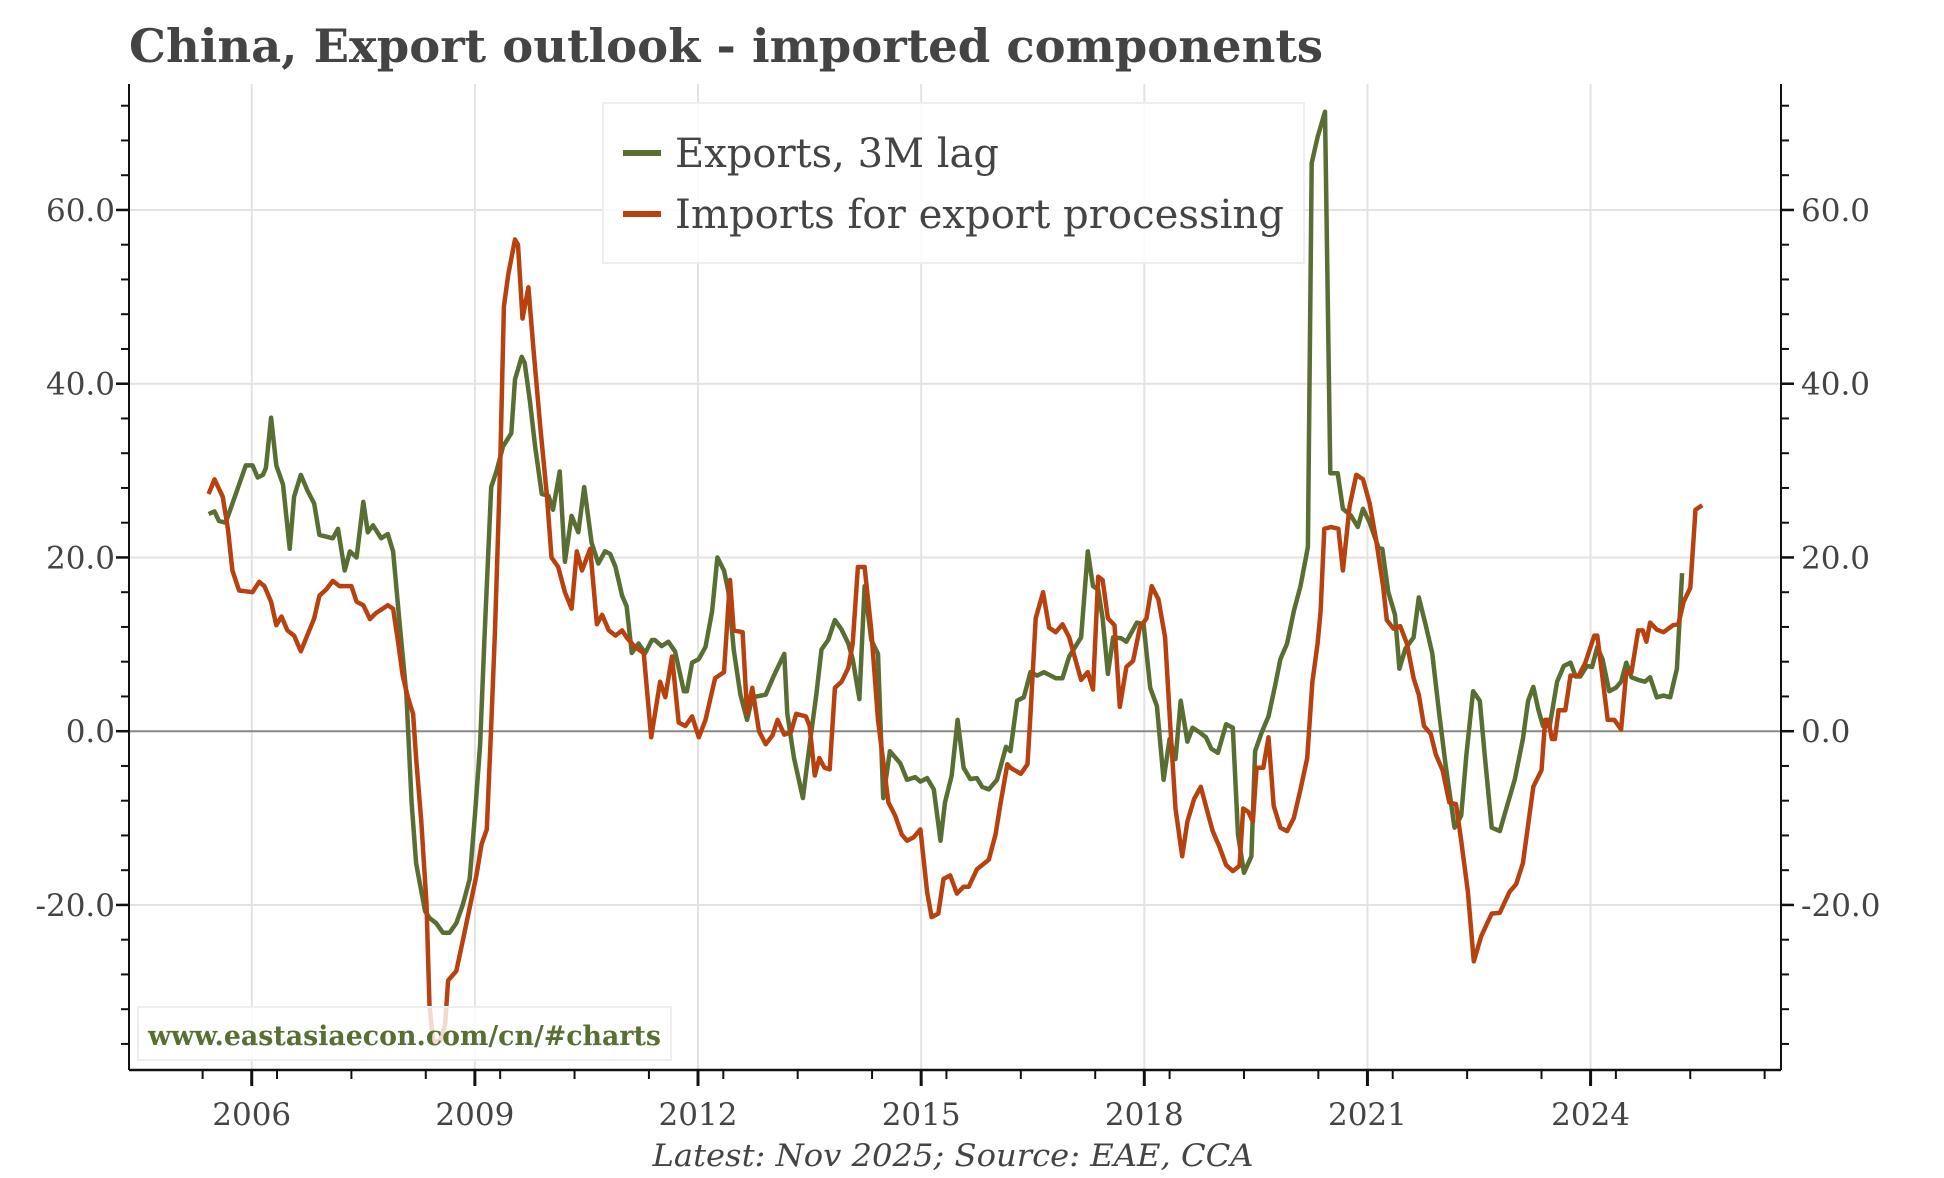  I want to click on x-tick-label: 2009, so click(474, 1115).